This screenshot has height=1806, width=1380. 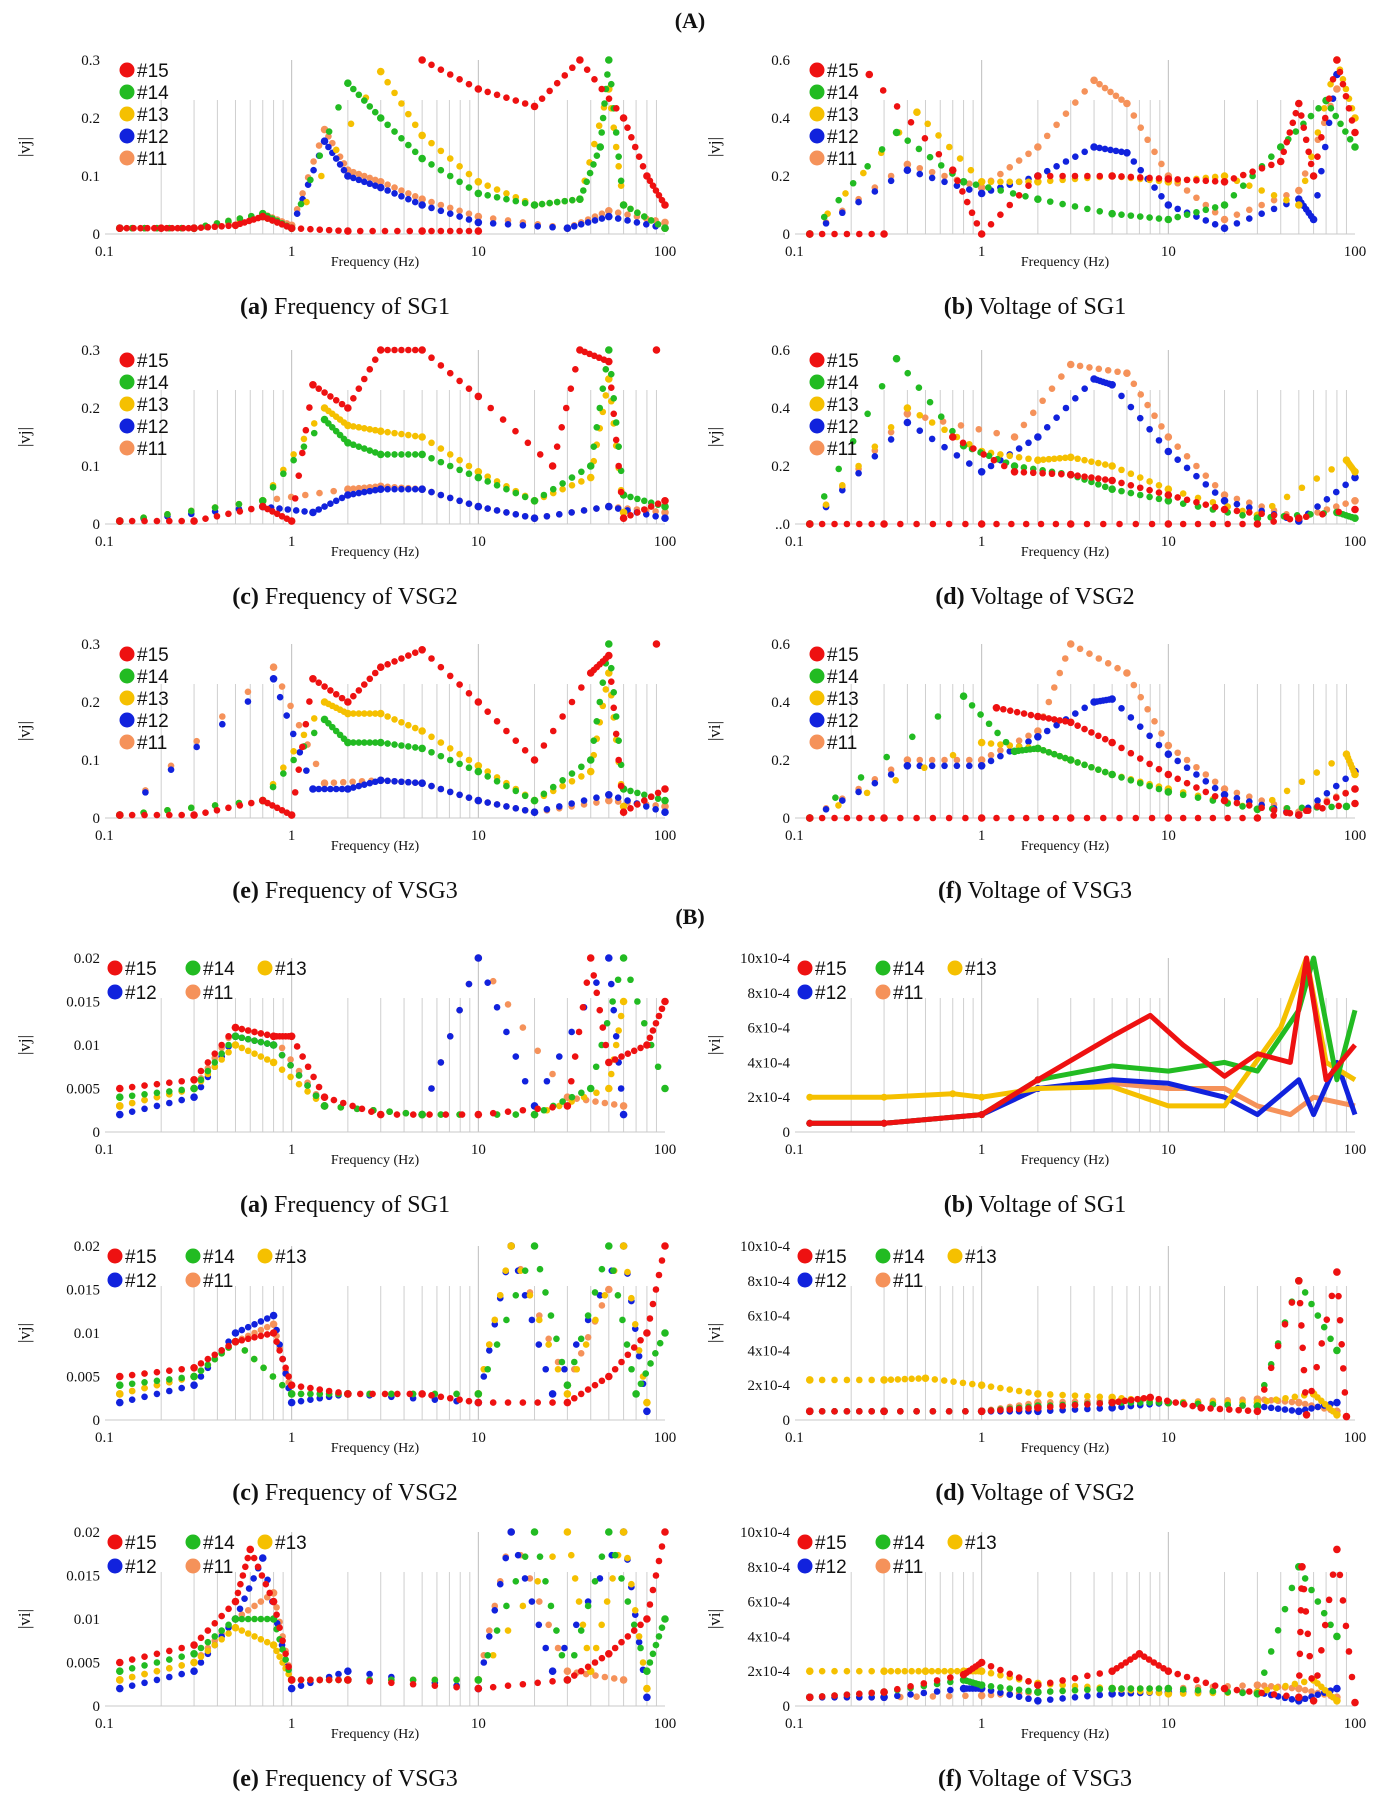 What do you see at coordinates (714, 731) in the screenshot?
I see `y-axis-label: |vi|` at bounding box center [714, 731].